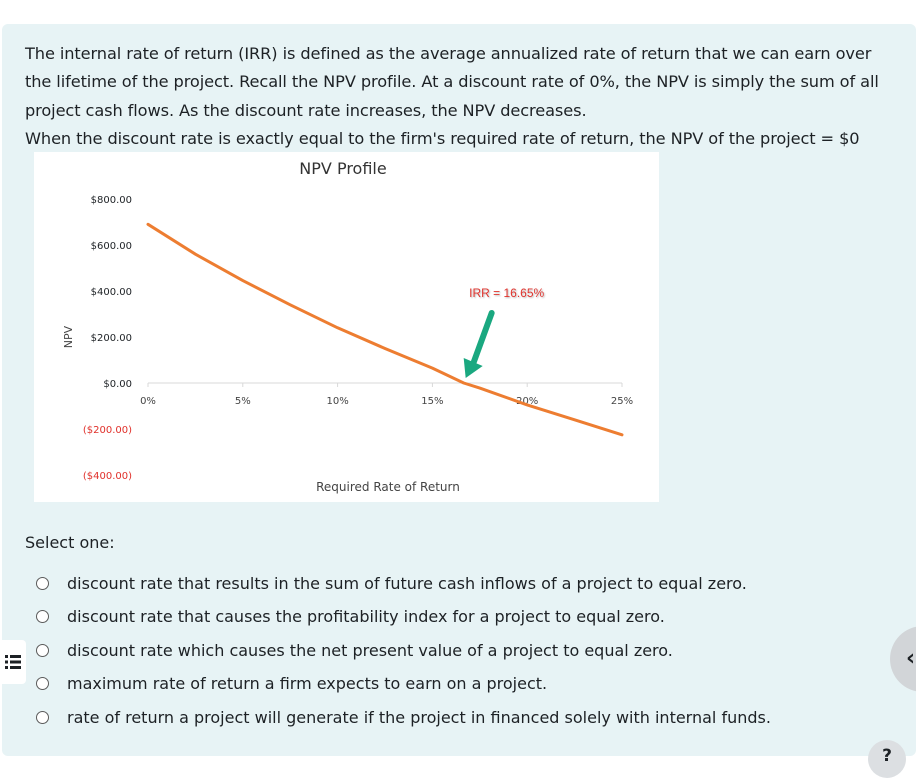 This screenshot has height=778, width=916. Describe the element at coordinates (385, 329) in the screenshot. I see `npv-series-line` at that location.